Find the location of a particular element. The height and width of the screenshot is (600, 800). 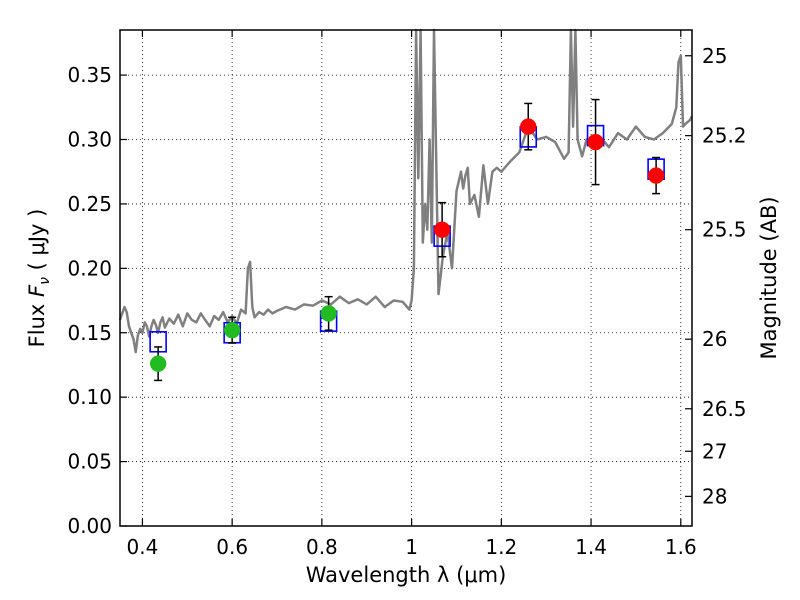

x-tick-label: 0.4 is located at coordinates (143, 547).